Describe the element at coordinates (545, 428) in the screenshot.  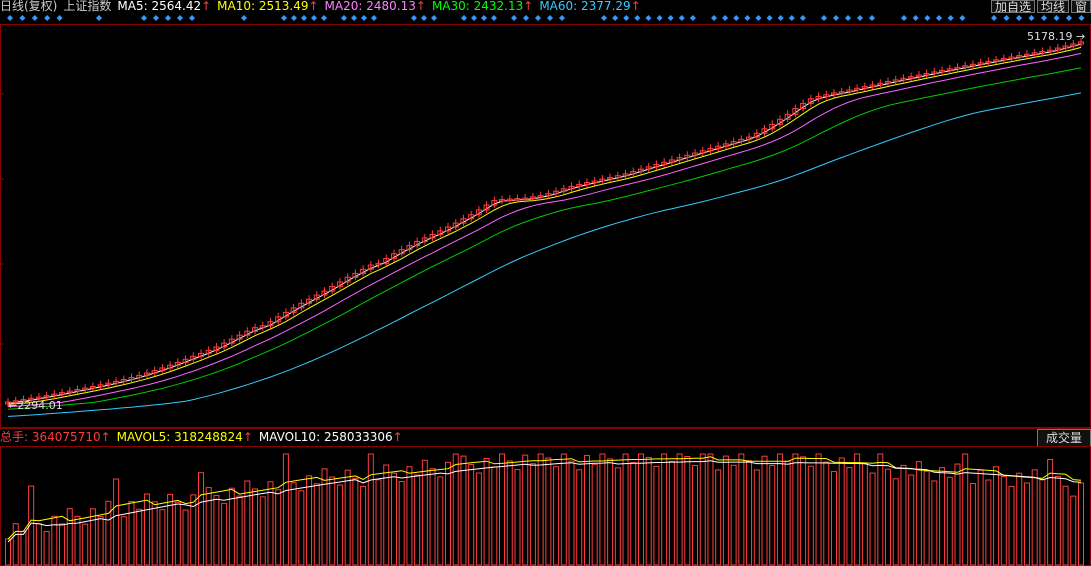
I see `pane-divider` at that location.